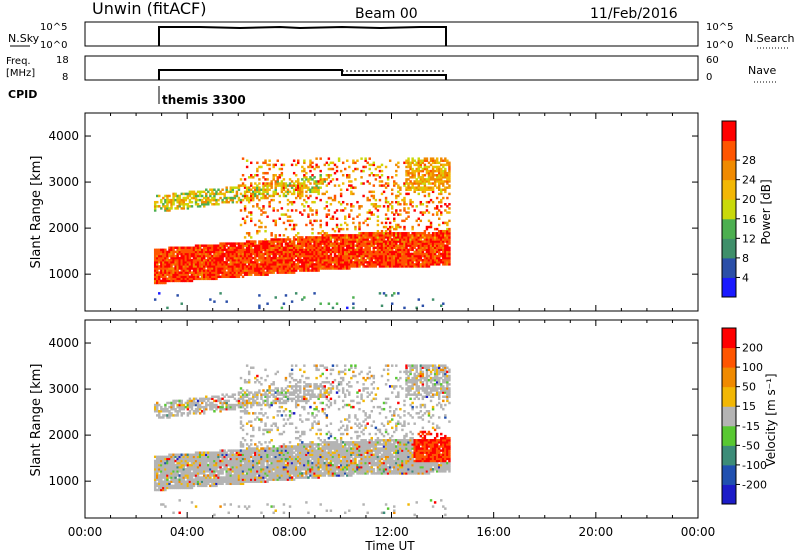 The height and width of the screenshot is (558, 800). I want to click on colorbar-tick-label: 8, so click(745, 258).